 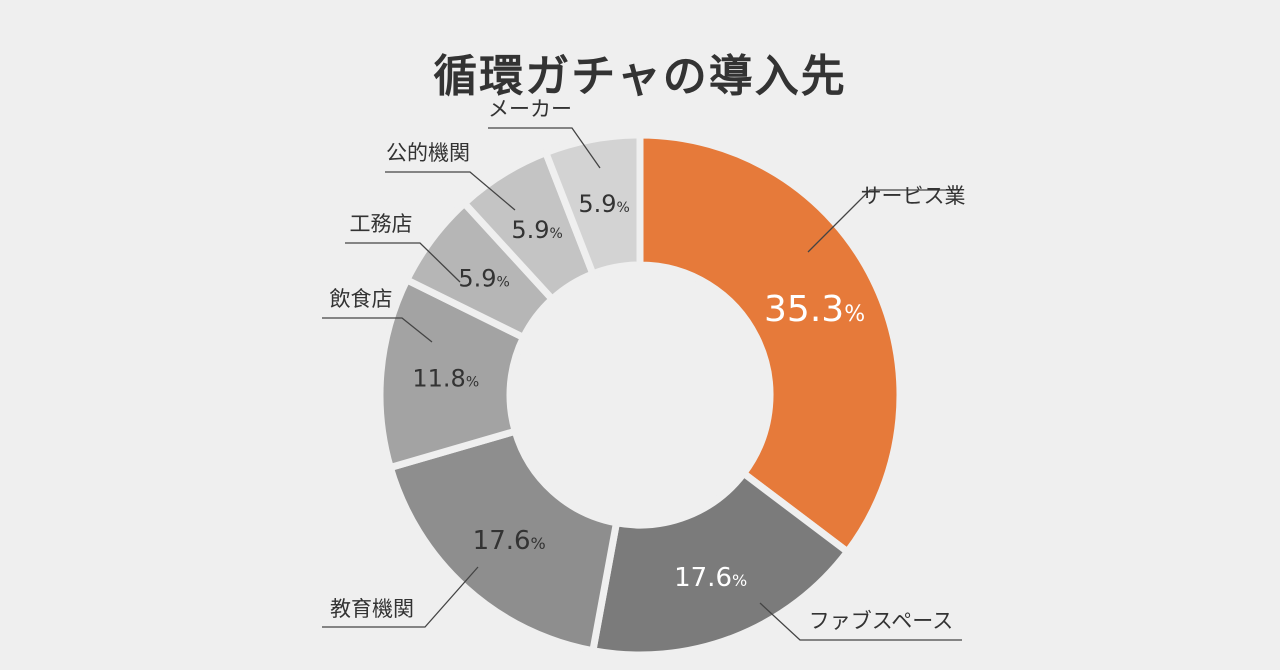 I want to click on value-label-6: 5.9%, so click(x=603, y=204).